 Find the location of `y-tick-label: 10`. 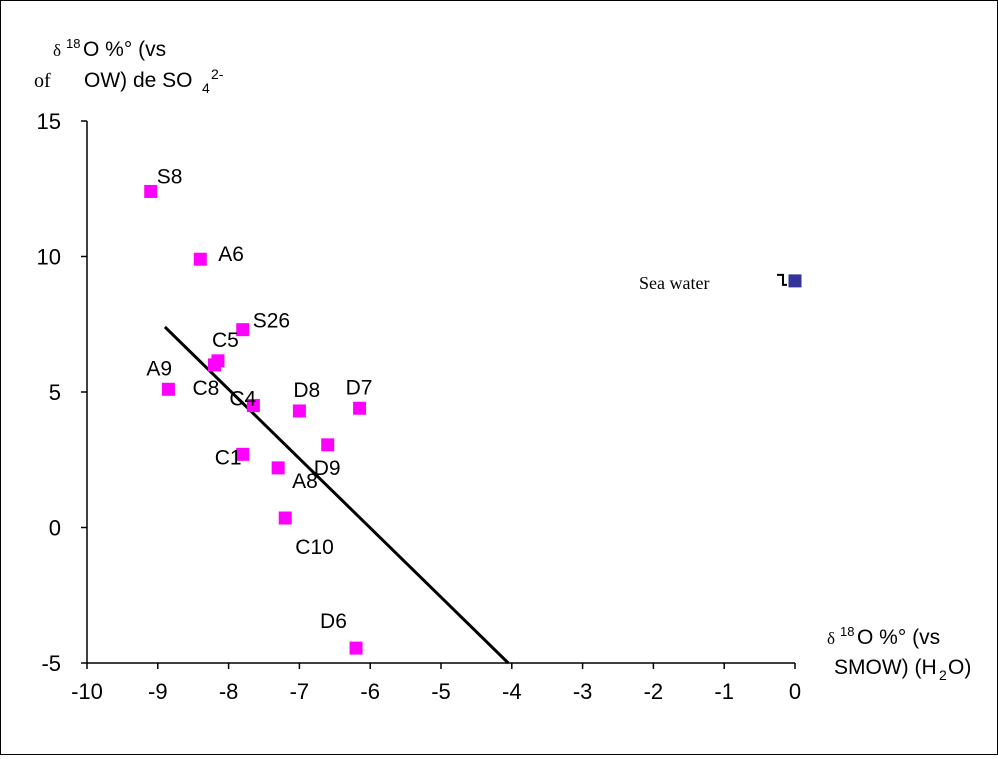

y-tick-label: 10 is located at coordinates (49, 257).